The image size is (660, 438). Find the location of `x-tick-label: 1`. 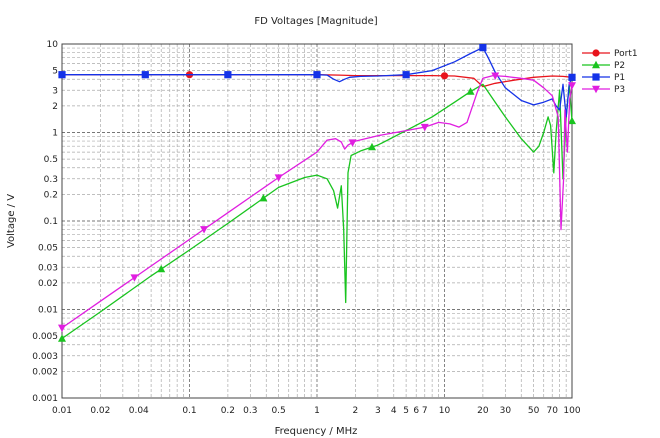

x-tick-label: 1 is located at coordinates (317, 411).